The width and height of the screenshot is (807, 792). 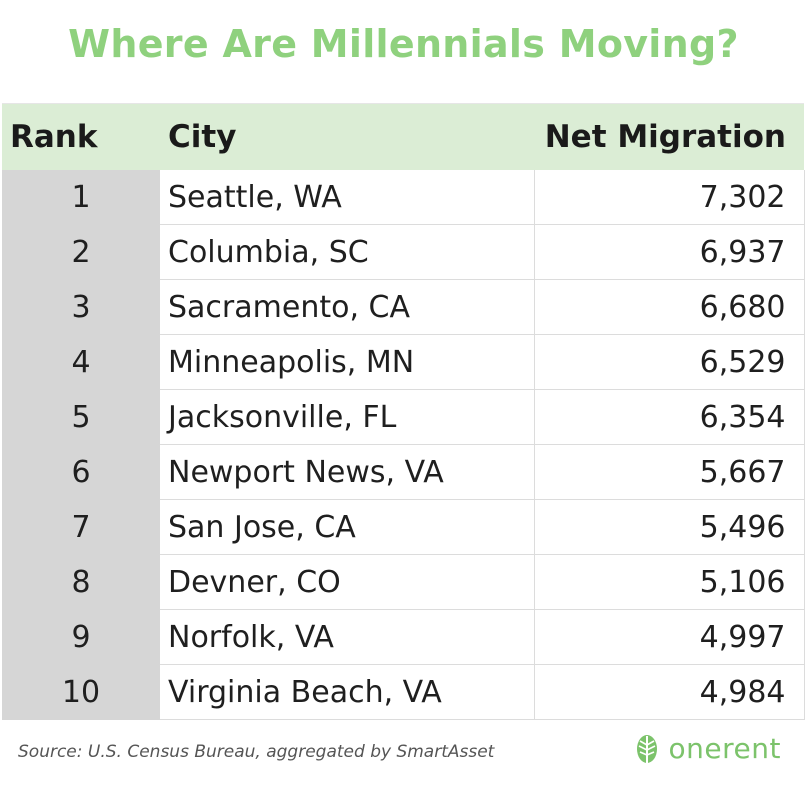 I want to click on net-migration-cell: 5,106, so click(x=669, y=582).